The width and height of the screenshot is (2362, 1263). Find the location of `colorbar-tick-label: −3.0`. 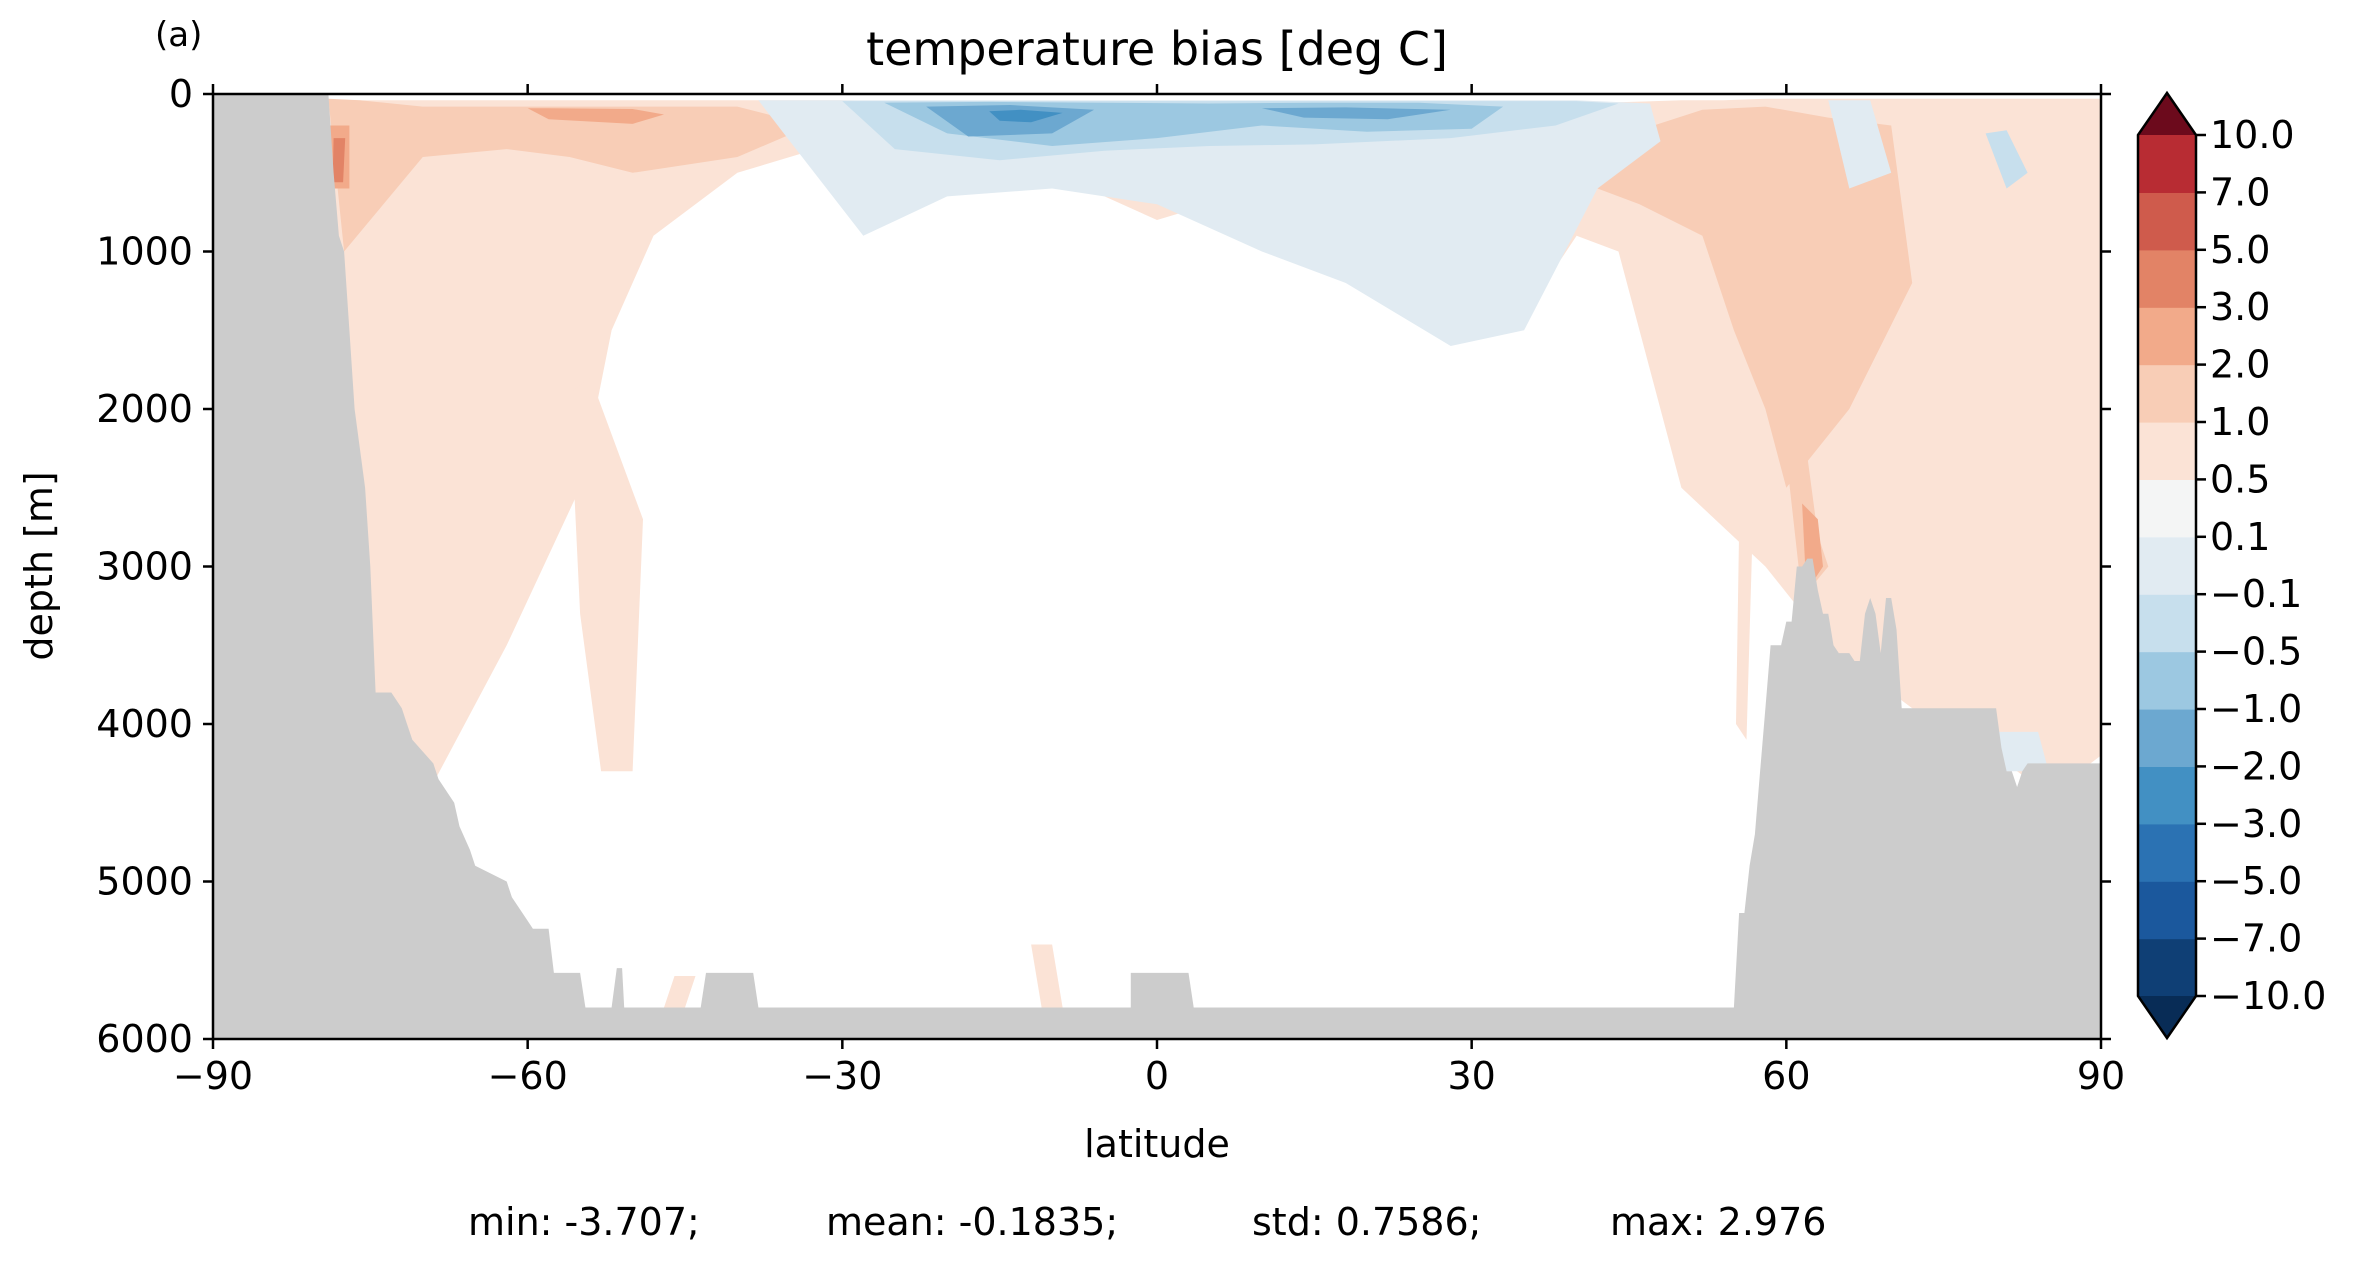

colorbar-tick-label: −3.0 is located at coordinates (2256, 824).